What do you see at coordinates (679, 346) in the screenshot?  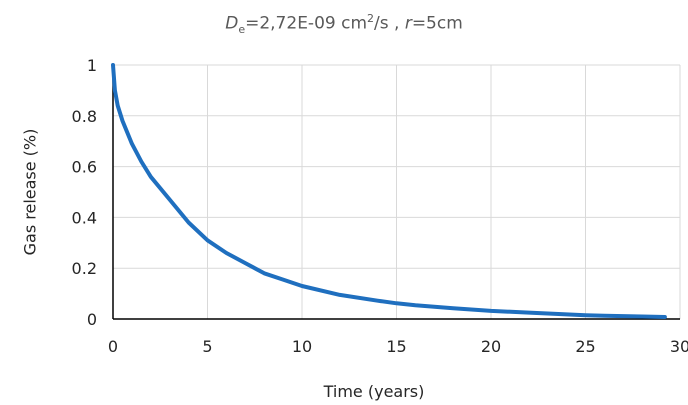 I see `x-tick-label: 30` at bounding box center [679, 346].